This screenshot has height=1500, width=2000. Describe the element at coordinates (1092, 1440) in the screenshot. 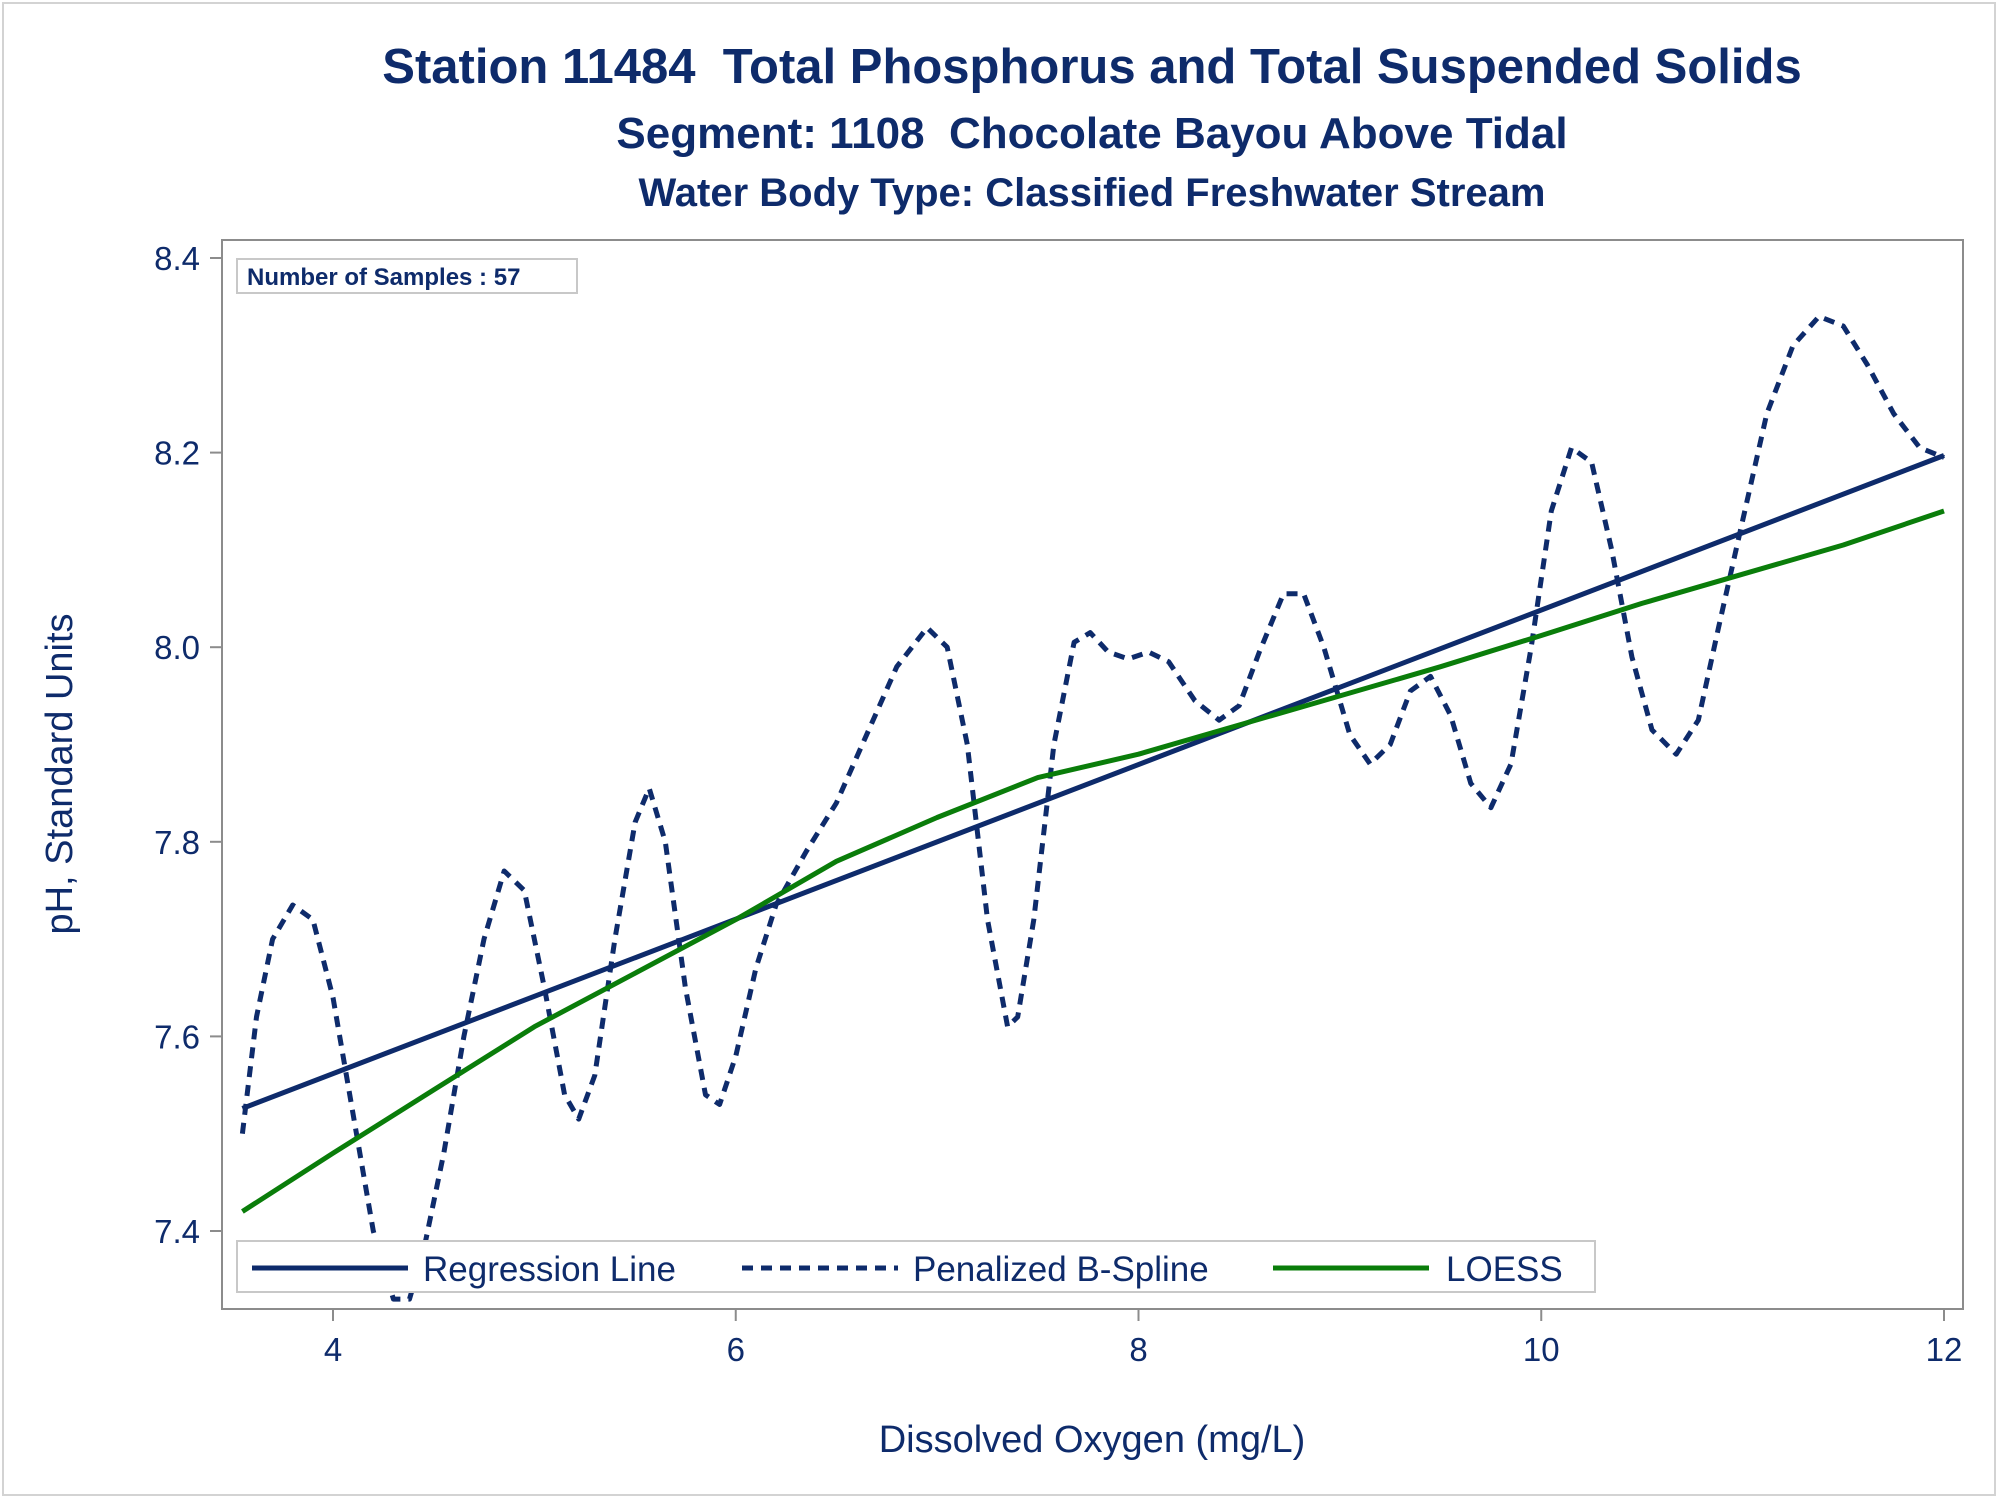

I see `x-axis-label: Dissolved Oxygen (mg/L)` at that location.